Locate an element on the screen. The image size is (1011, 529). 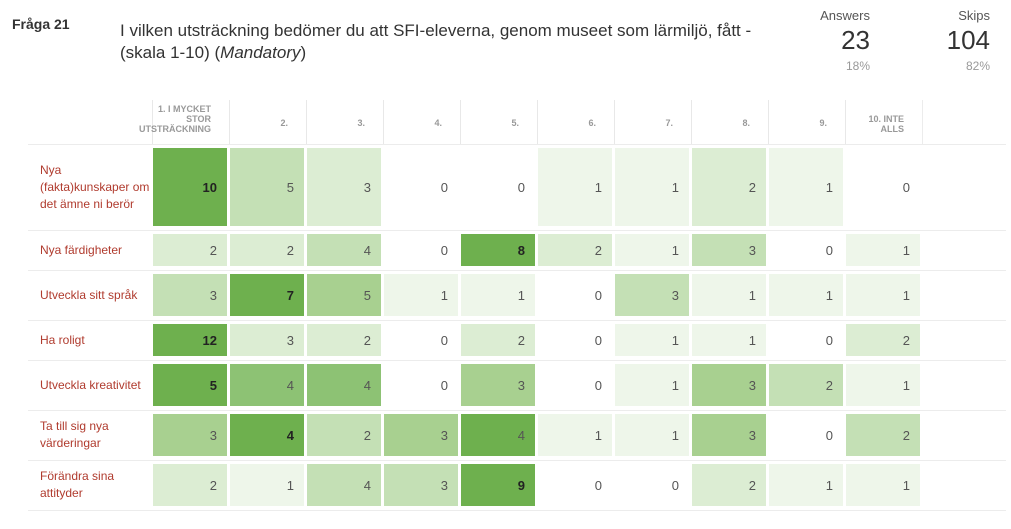
column-header: 8. is located at coordinates (729, 122).